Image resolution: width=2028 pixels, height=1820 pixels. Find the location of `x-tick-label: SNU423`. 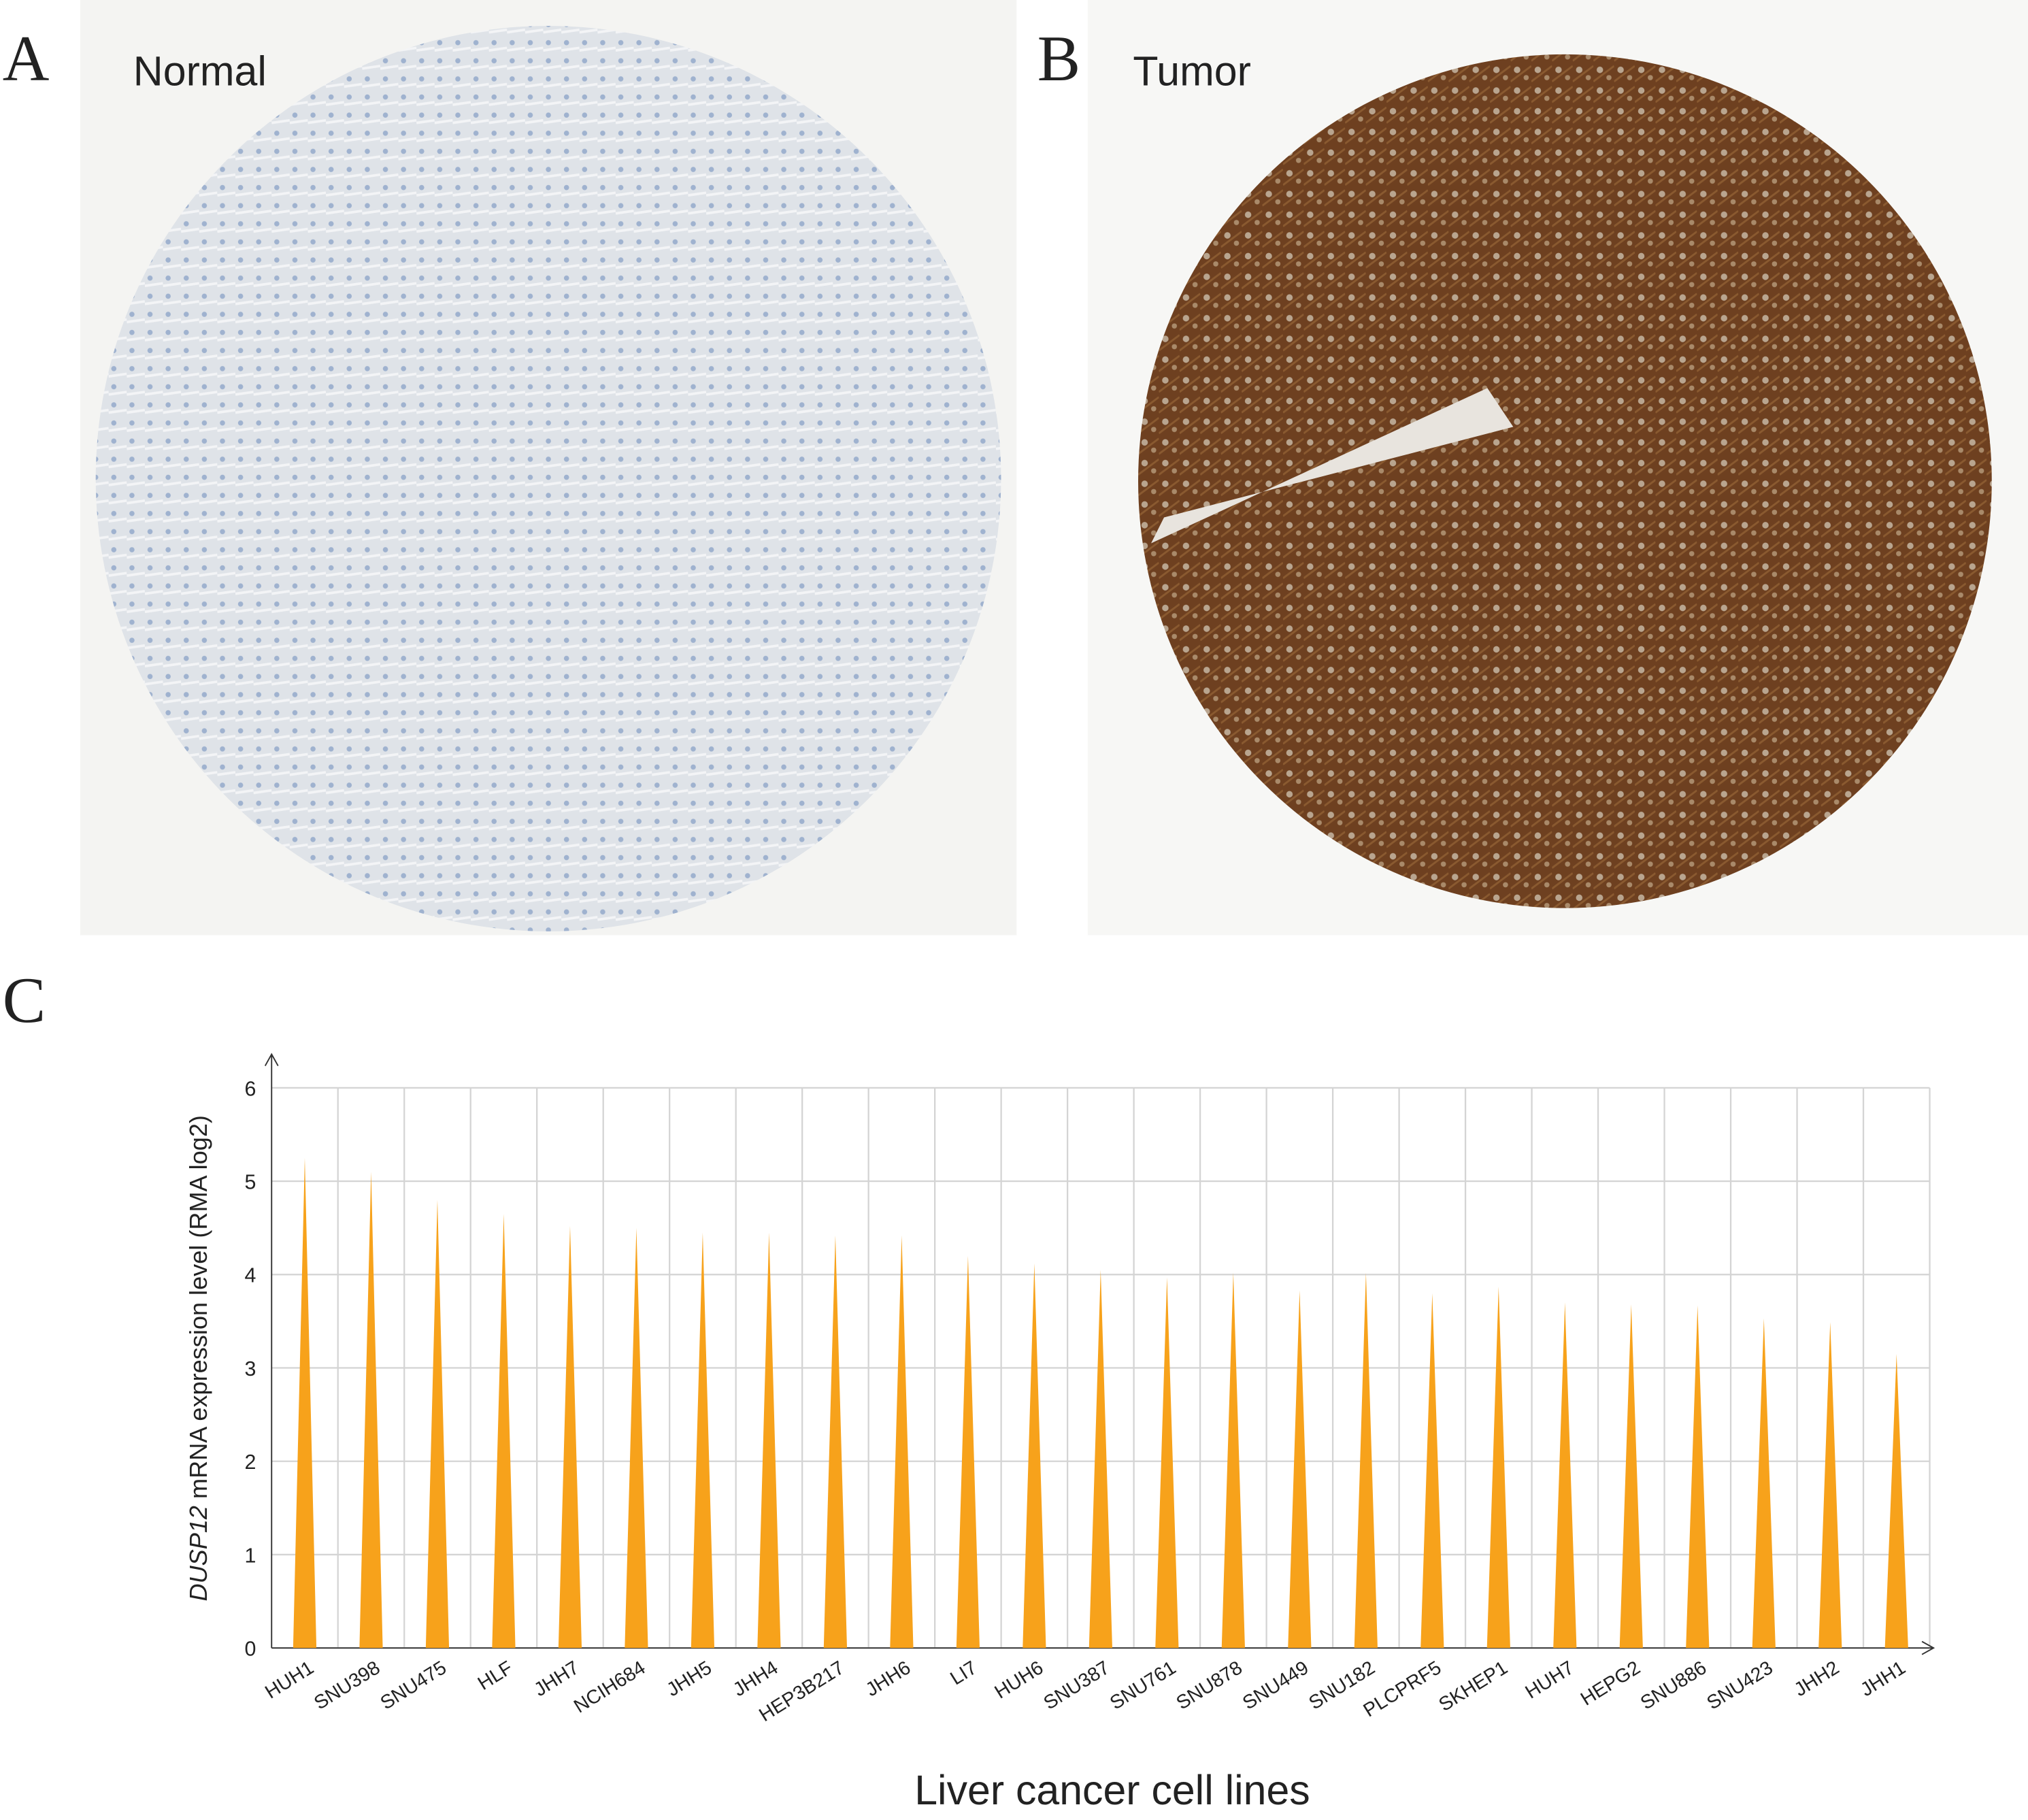

x-tick-label: SNU423 is located at coordinates (1739, 1685).